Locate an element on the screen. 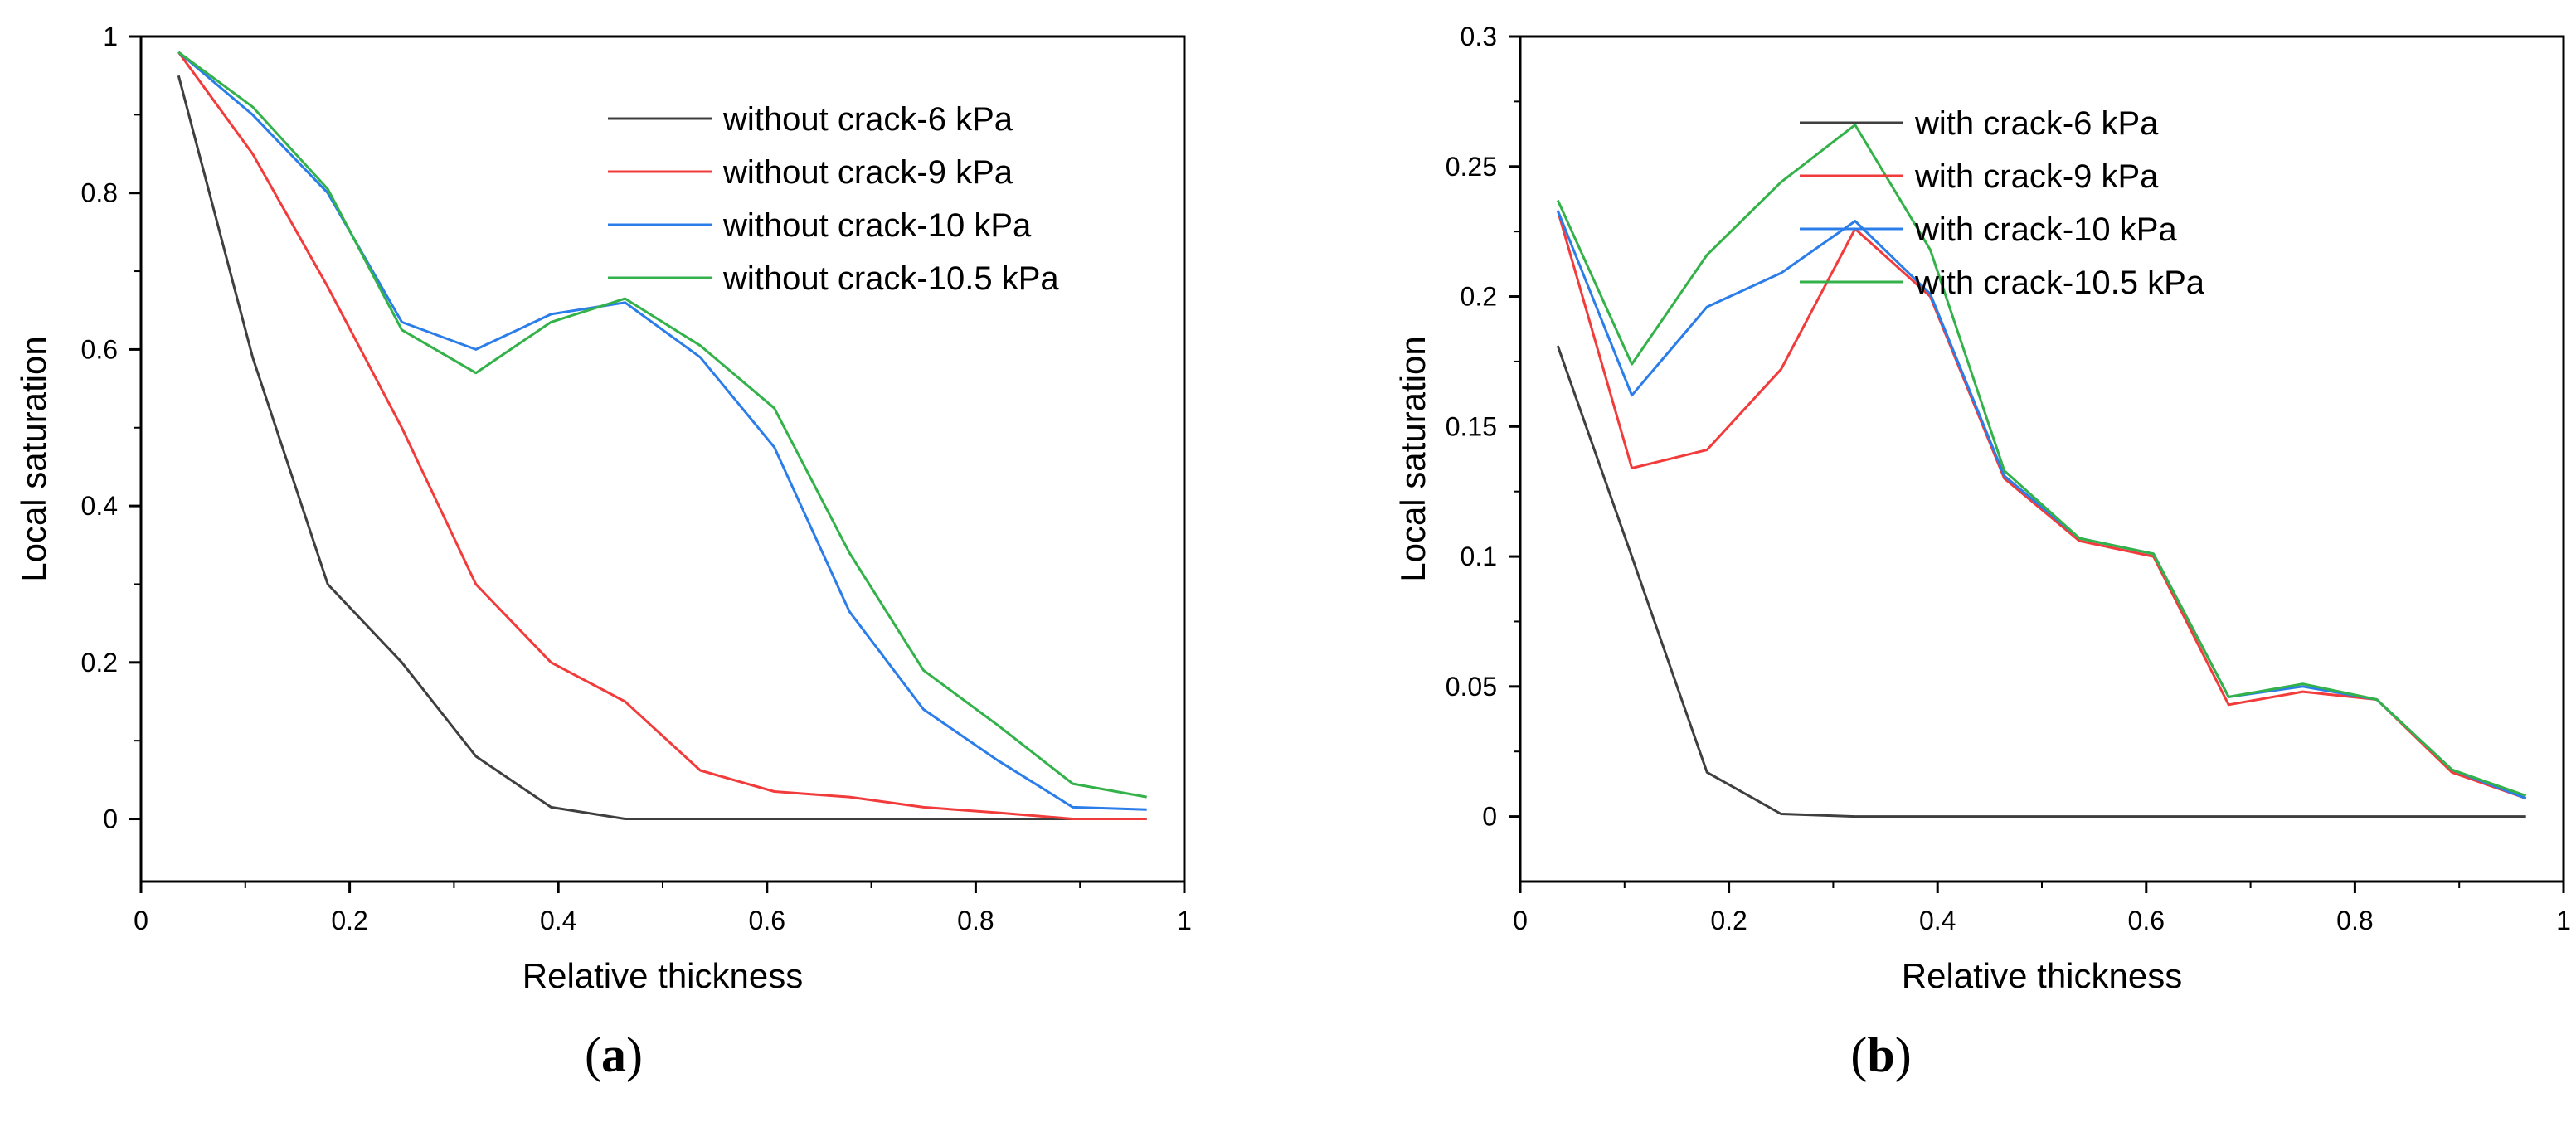 Image resolution: width=2576 pixels, height=1122 pixels. y-tick-label: 1 is located at coordinates (110, 36).